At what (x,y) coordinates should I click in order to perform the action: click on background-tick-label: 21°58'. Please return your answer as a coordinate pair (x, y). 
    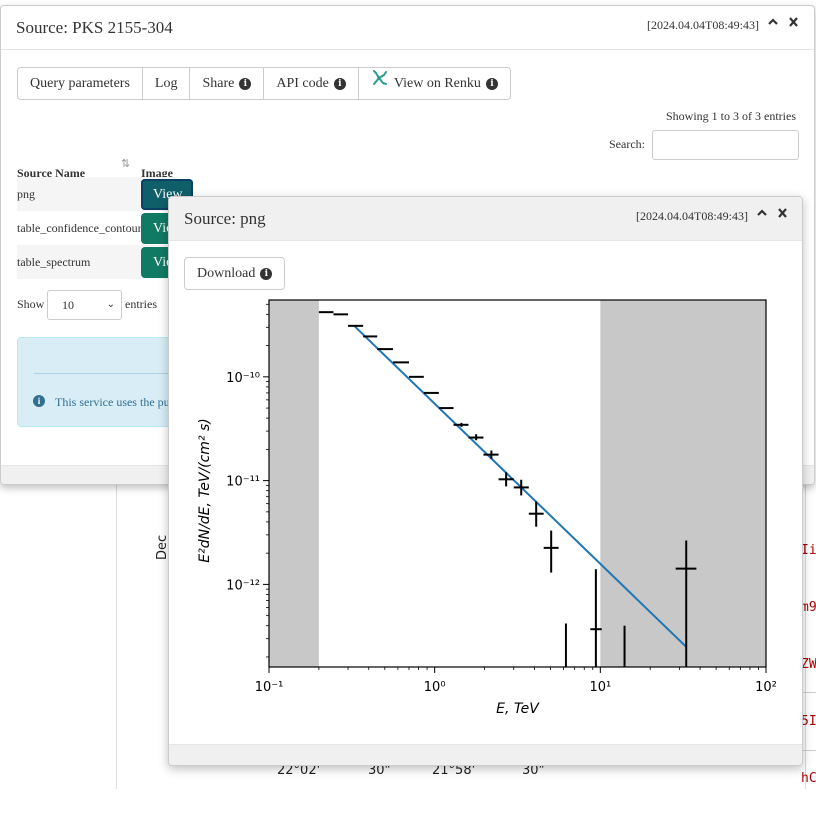
    Looking at the image, I should click on (454, 770).